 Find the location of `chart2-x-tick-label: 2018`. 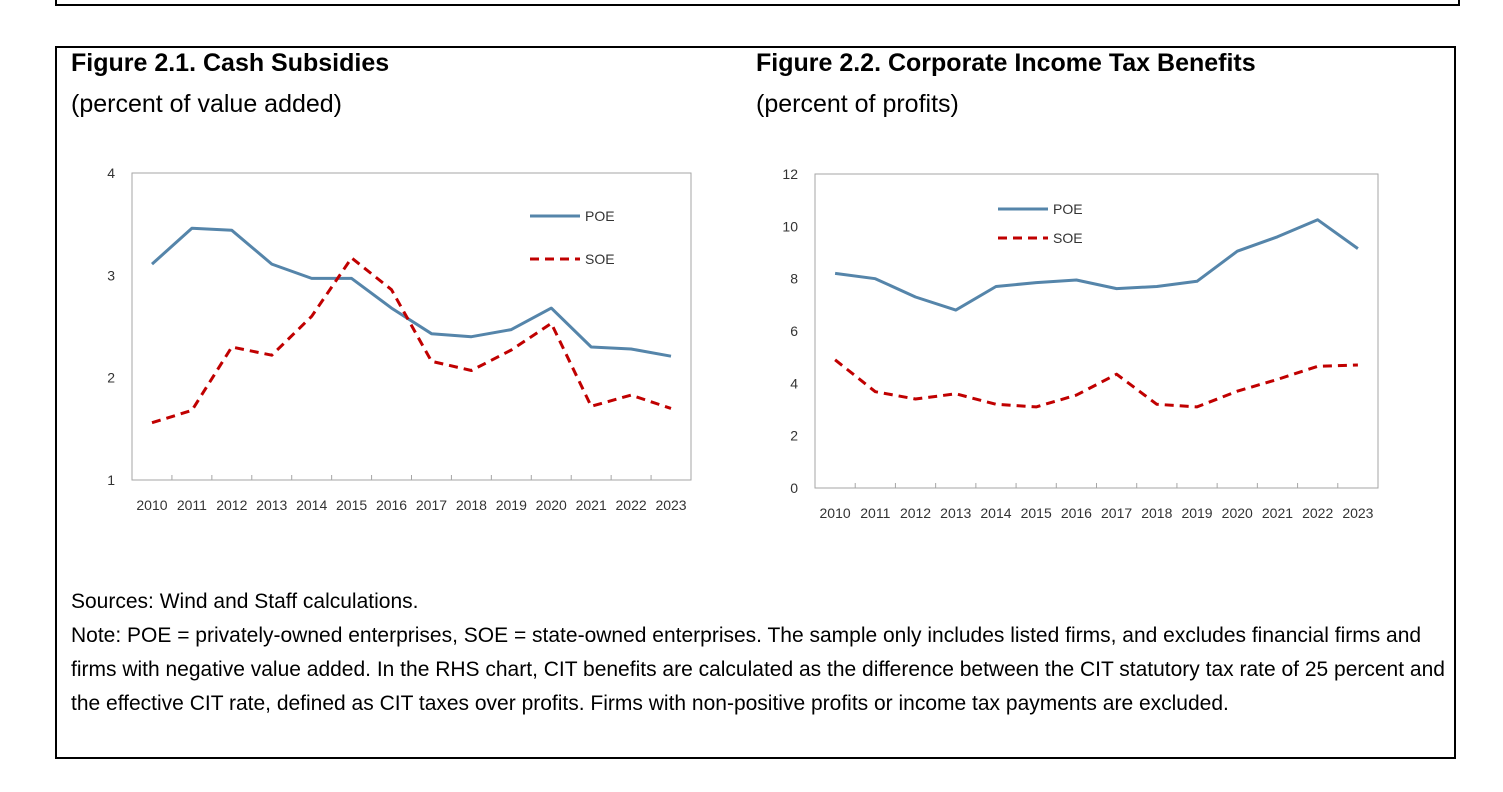

chart2-x-tick-label: 2018 is located at coordinates (1156, 513).